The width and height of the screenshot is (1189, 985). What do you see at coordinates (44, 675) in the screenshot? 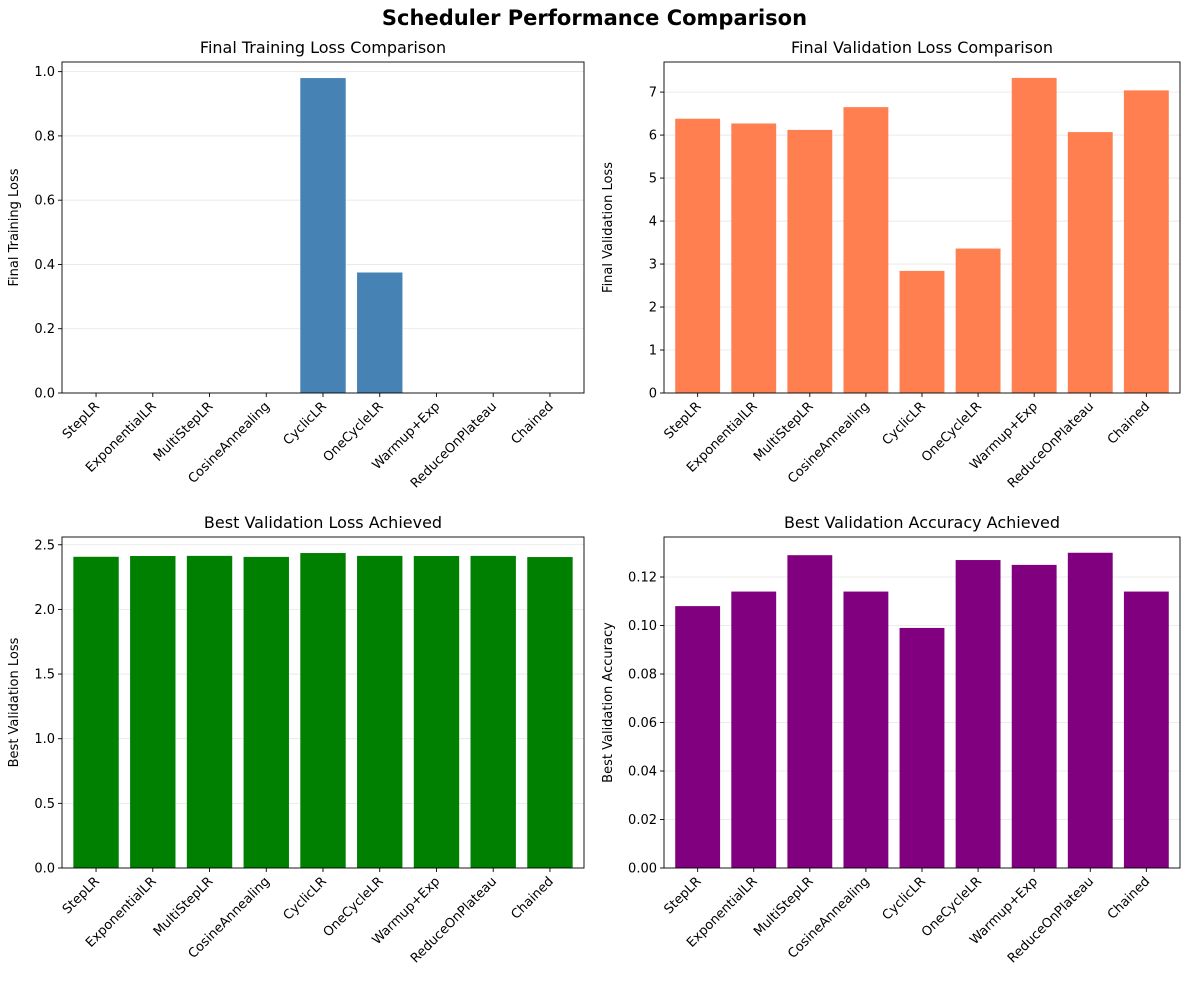
I see `y-tick-label: 1.5` at bounding box center [44, 675].